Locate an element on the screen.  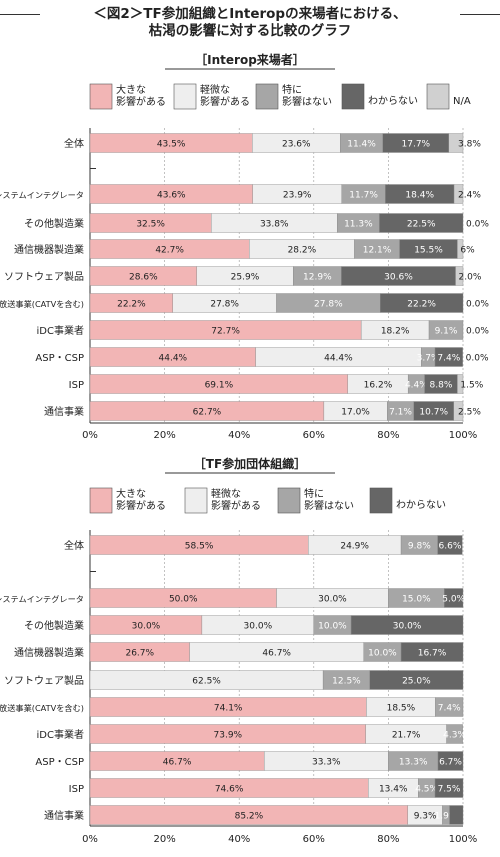
bar-value-label: 22.5% is located at coordinates (421, 225).